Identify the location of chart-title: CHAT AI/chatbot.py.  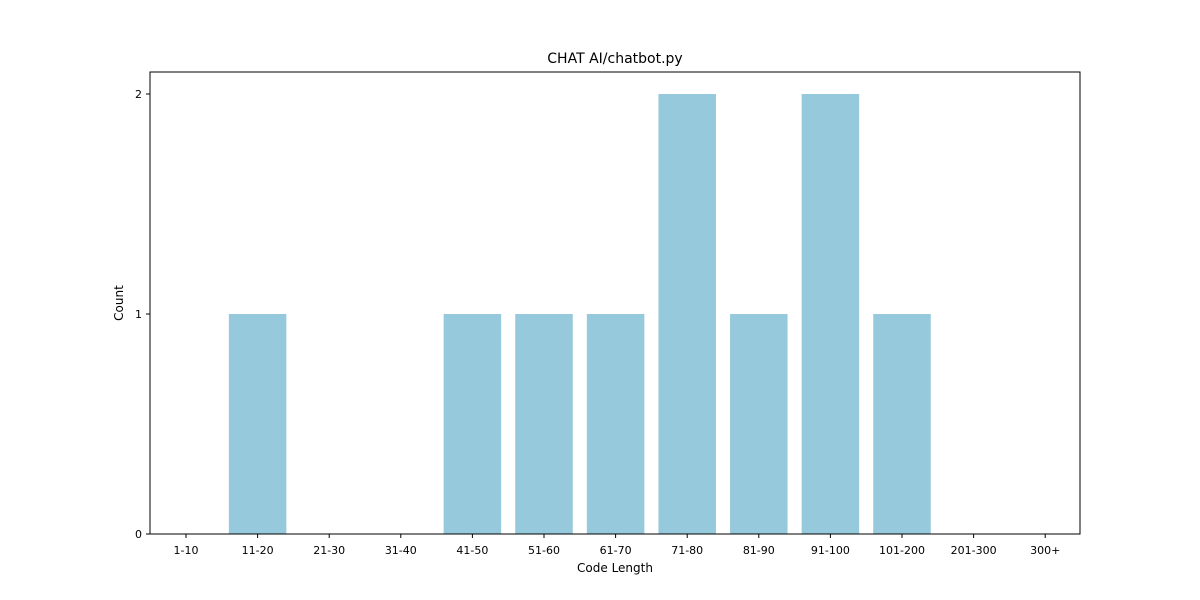
(614, 59).